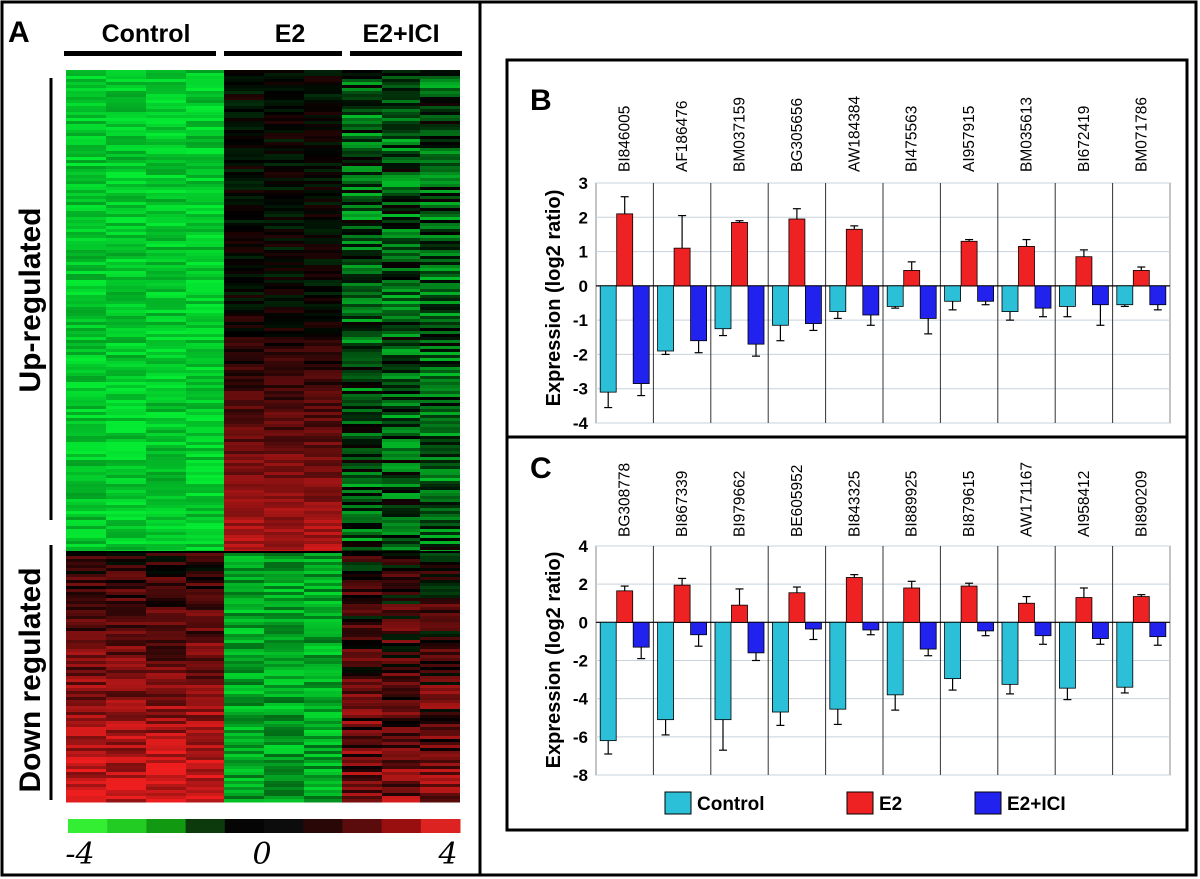 The width and height of the screenshot is (1200, 879). Describe the element at coordinates (740, 134) in the screenshot. I see `category-label: BM037159` at that location.